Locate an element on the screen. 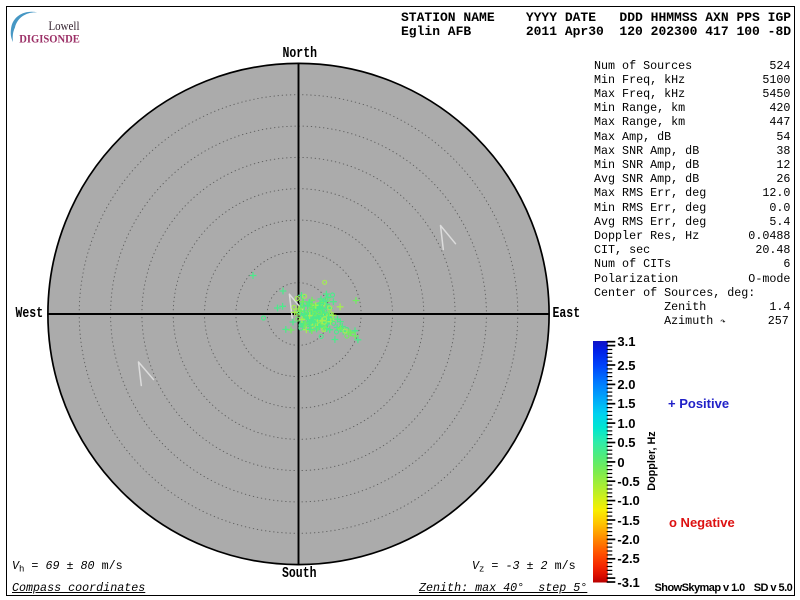  svg-text: Doppler, Hz is located at coordinates (652, 461).